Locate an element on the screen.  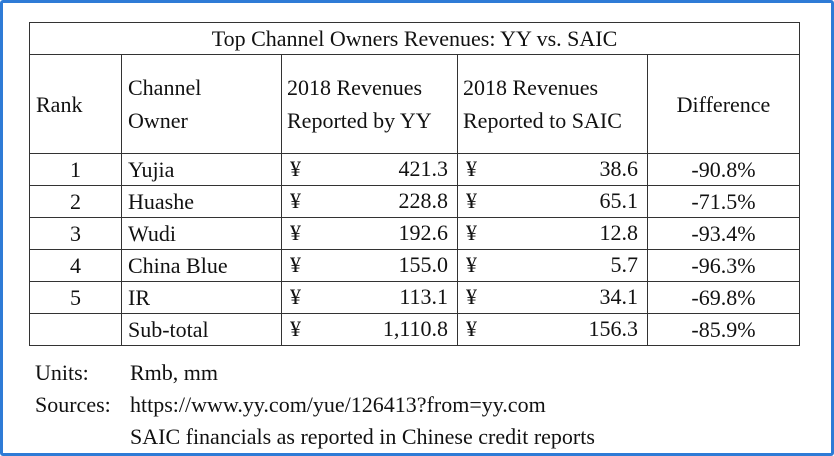
table-row: 1 Yujia ¥421.3 ¥38.6 -90.8% is located at coordinates (414, 169).